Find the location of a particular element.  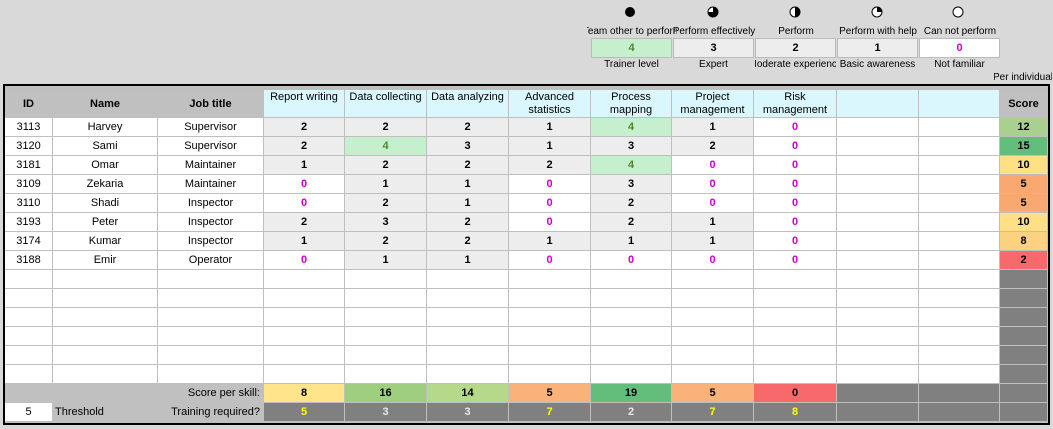

score-cell: 5 is located at coordinates (1023, 184).